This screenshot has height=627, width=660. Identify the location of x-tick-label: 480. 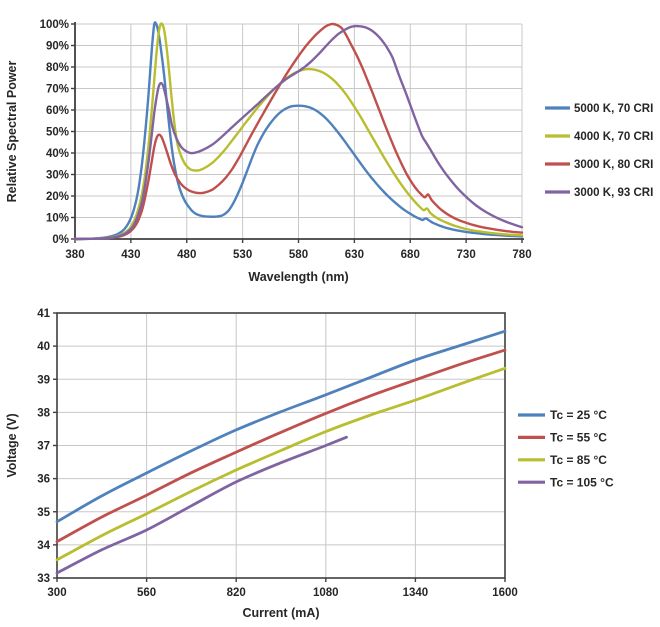
(186, 255).